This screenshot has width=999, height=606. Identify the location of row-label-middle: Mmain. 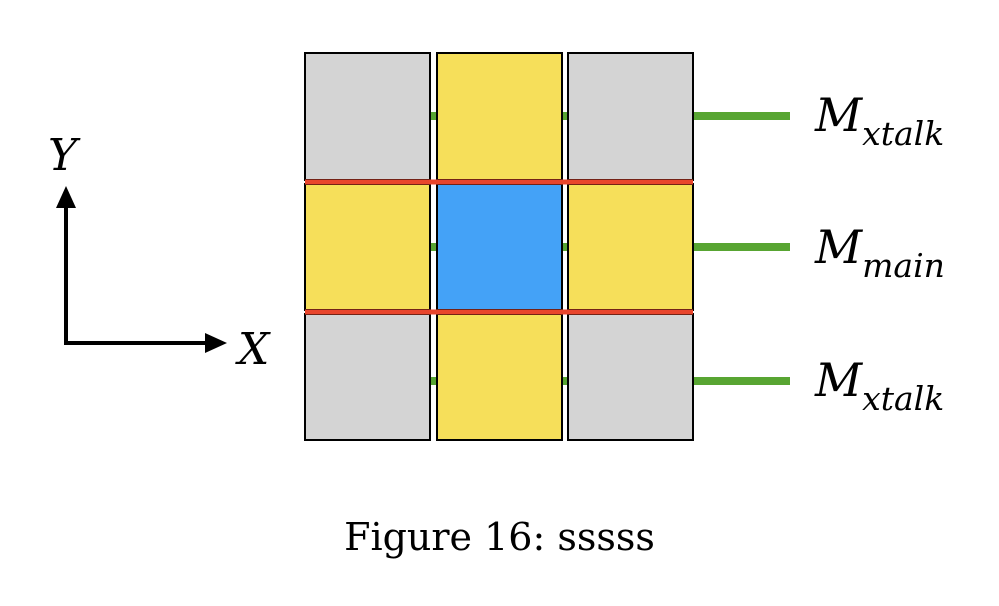
(879, 252).